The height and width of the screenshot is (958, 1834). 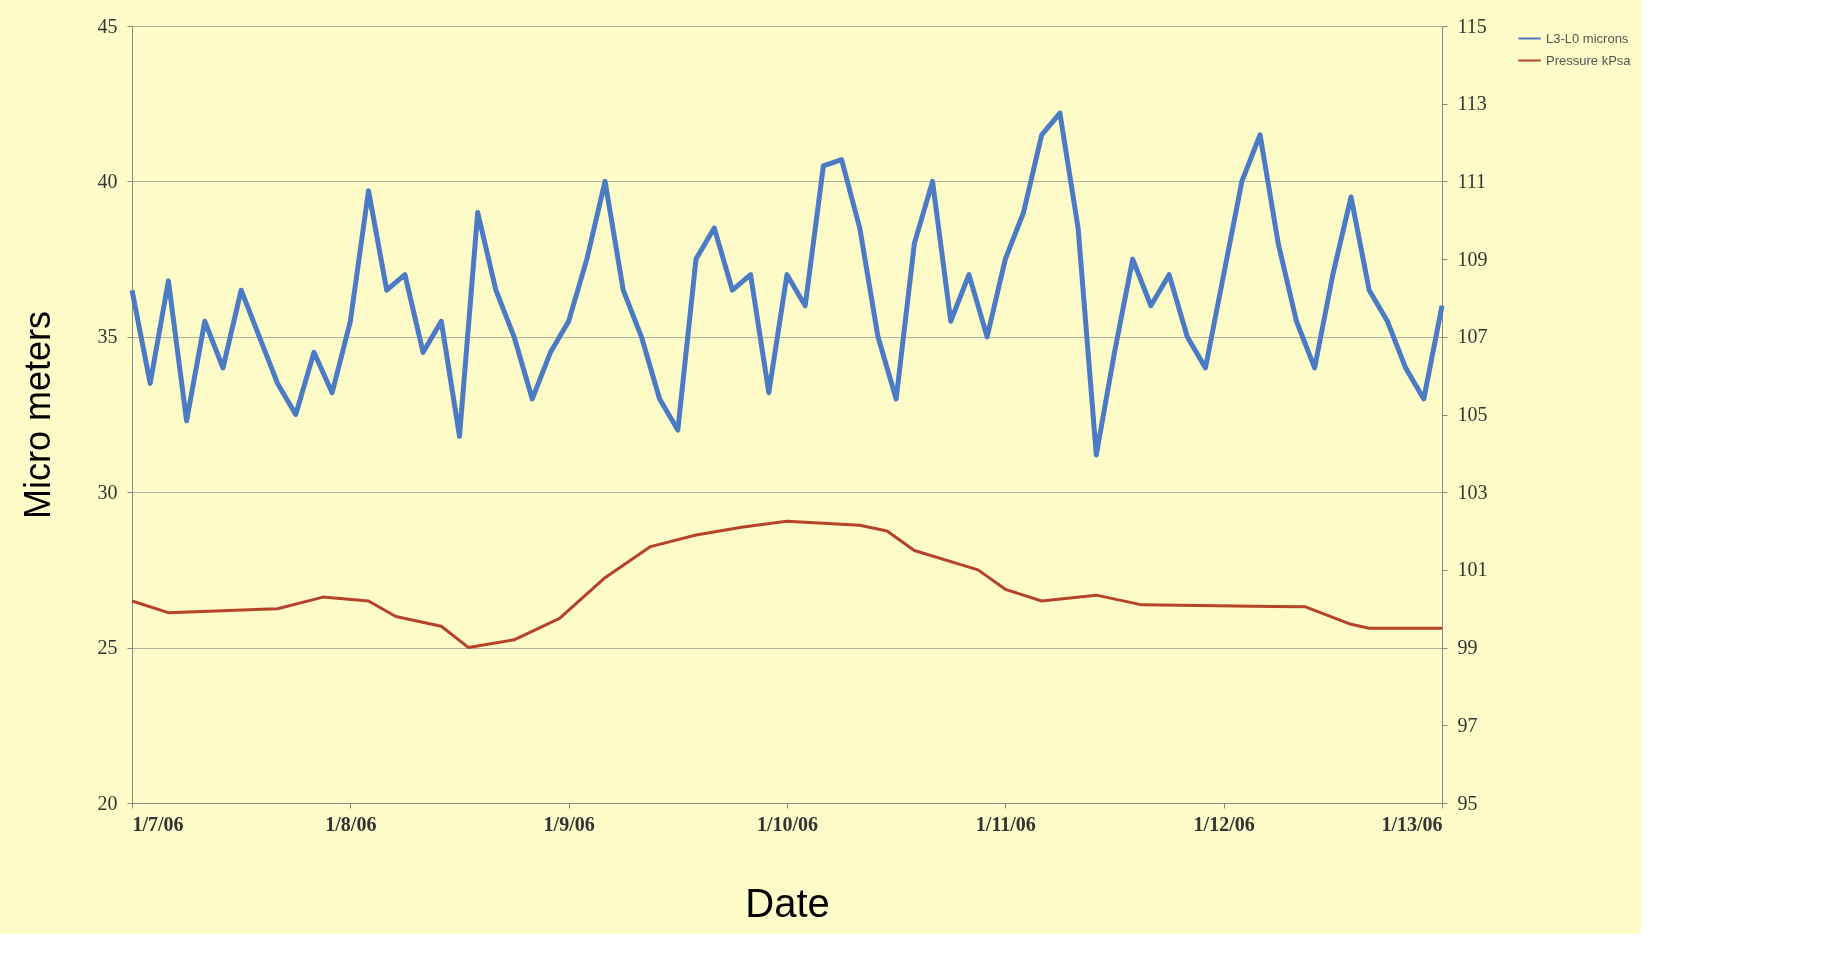 I want to click on y2-tick-label: 95, so click(x=1467, y=802).